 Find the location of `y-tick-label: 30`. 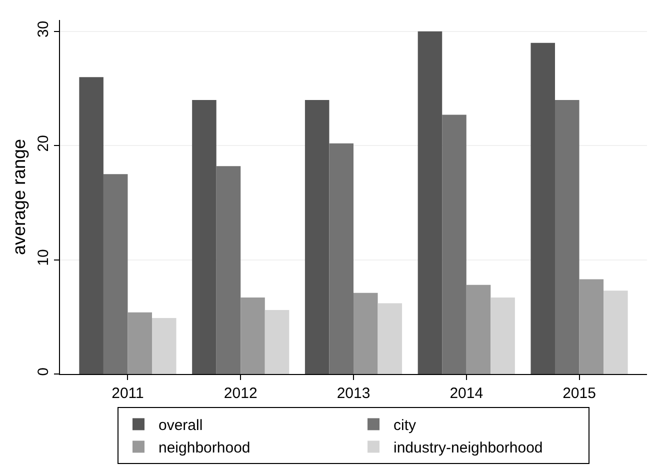

y-tick-label: 30 is located at coordinates (43, 29).